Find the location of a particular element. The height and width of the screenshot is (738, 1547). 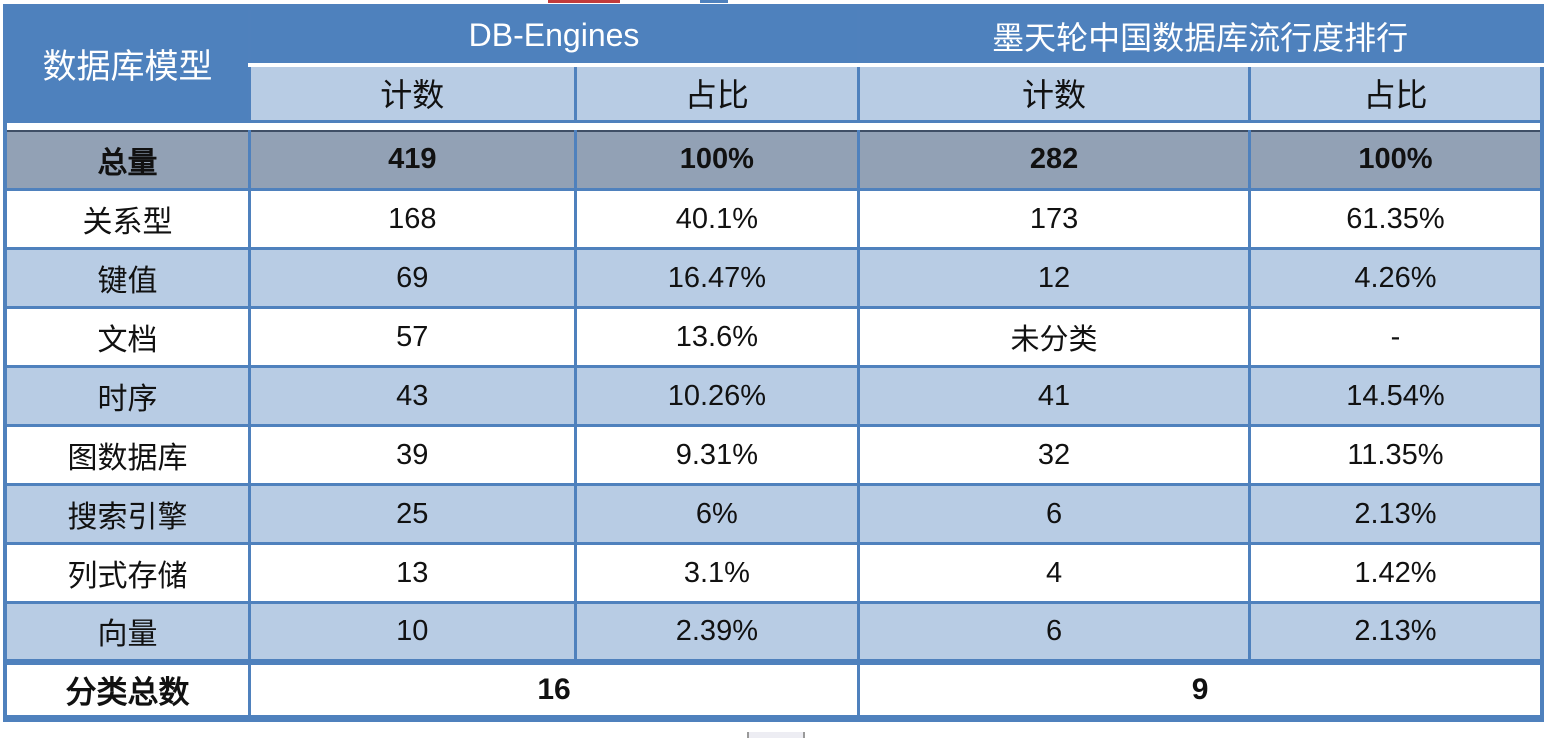

cell-value: 1.42% is located at coordinates (1395, 573).